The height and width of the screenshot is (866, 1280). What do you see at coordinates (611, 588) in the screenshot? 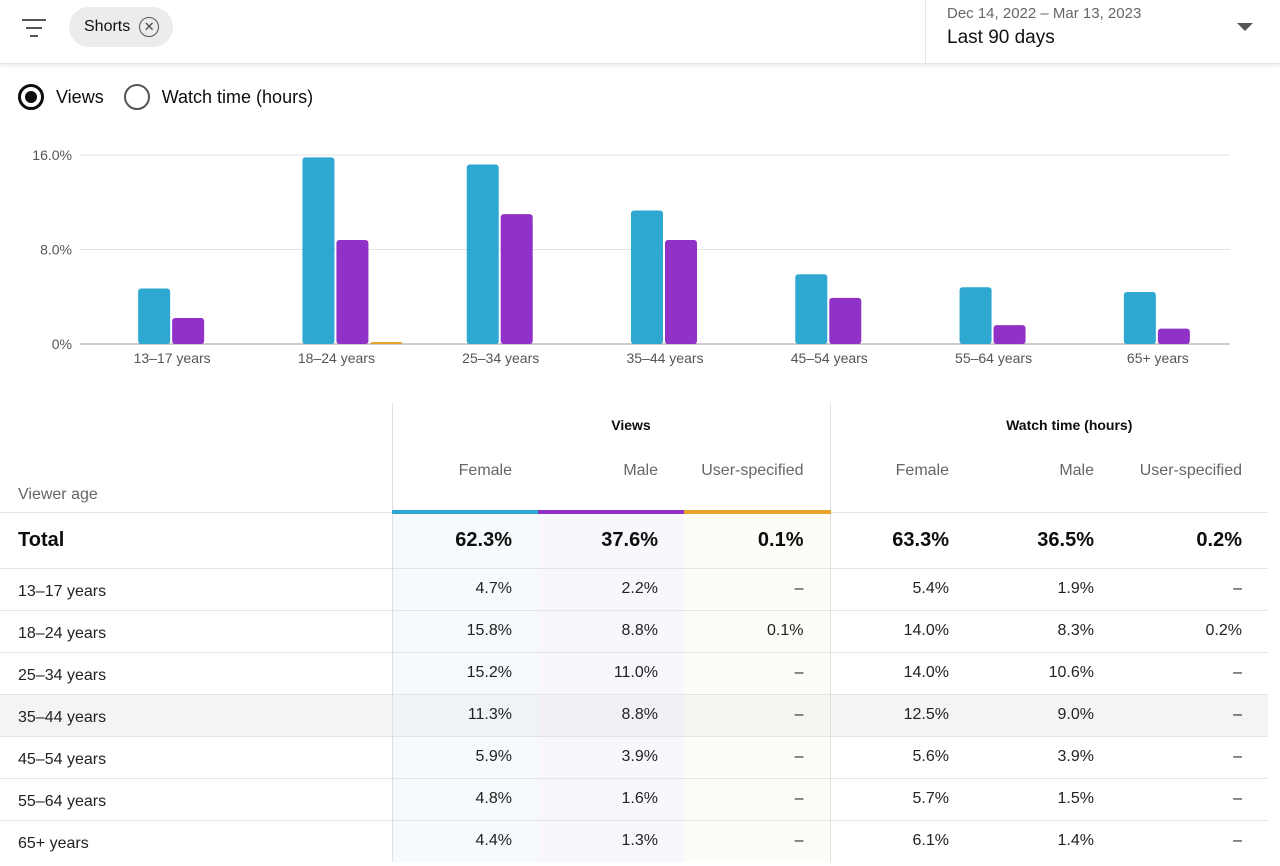
I see `cell-views-male: 2.2%` at bounding box center [611, 588].